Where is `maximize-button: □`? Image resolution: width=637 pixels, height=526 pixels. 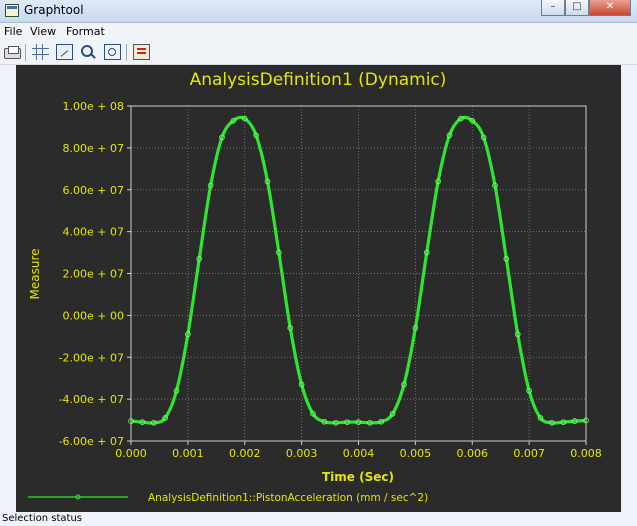 maximize-button: □ is located at coordinates (577, 8).